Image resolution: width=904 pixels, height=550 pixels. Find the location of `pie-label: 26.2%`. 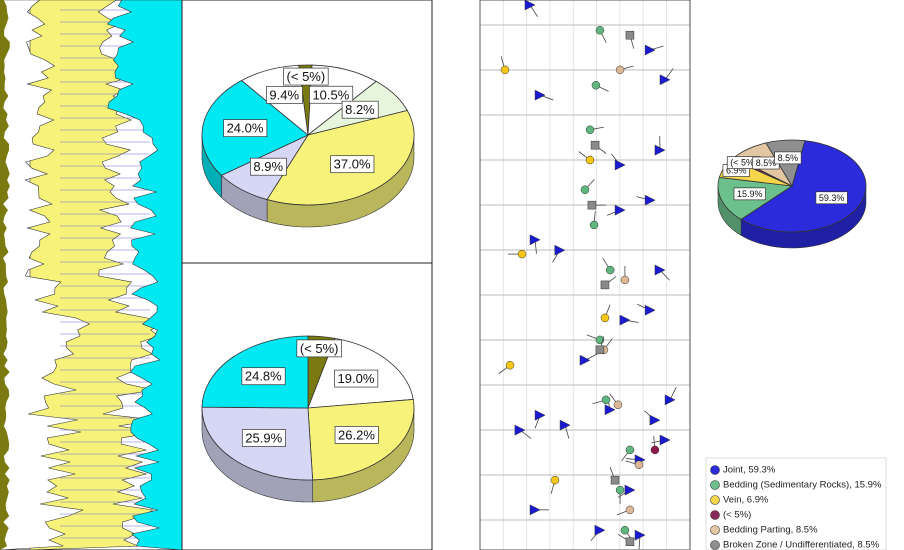

pie-label: 26.2% is located at coordinates (356, 434).